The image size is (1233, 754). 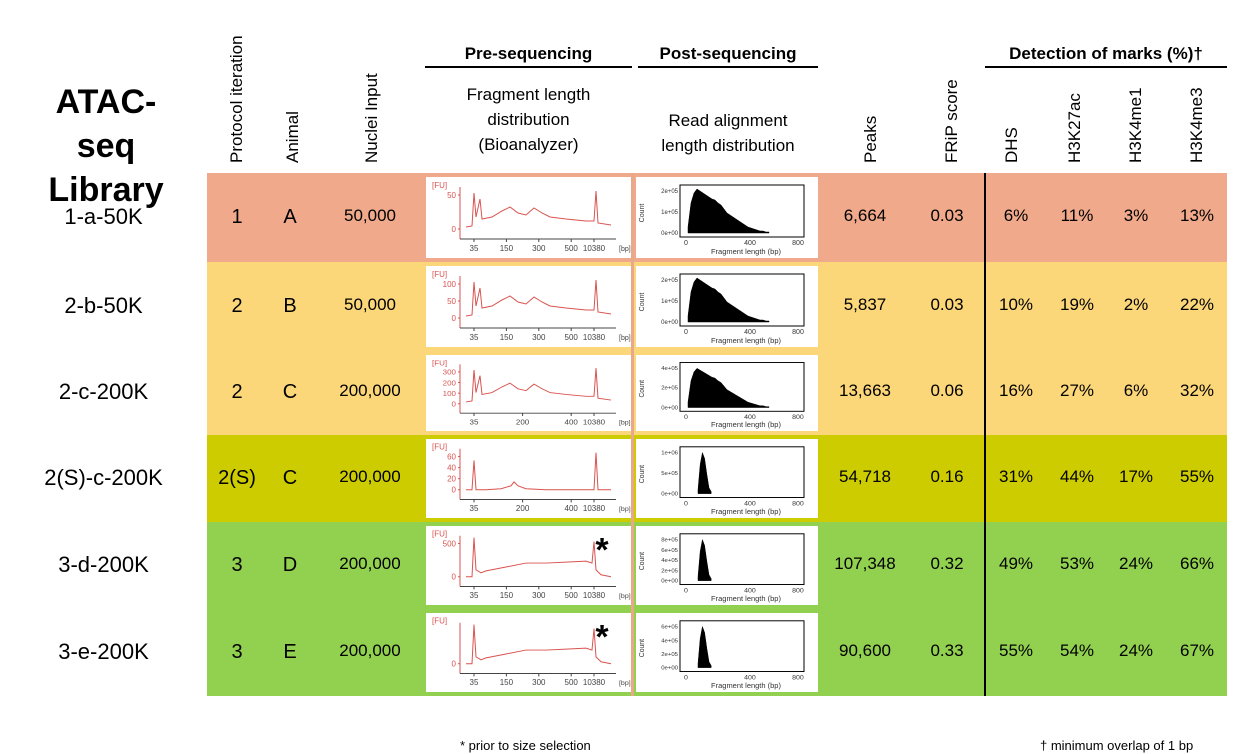 What do you see at coordinates (750, 677) in the screenshot?
I see `hist-x-tick-label: 400` at bounding box center [750, 677].